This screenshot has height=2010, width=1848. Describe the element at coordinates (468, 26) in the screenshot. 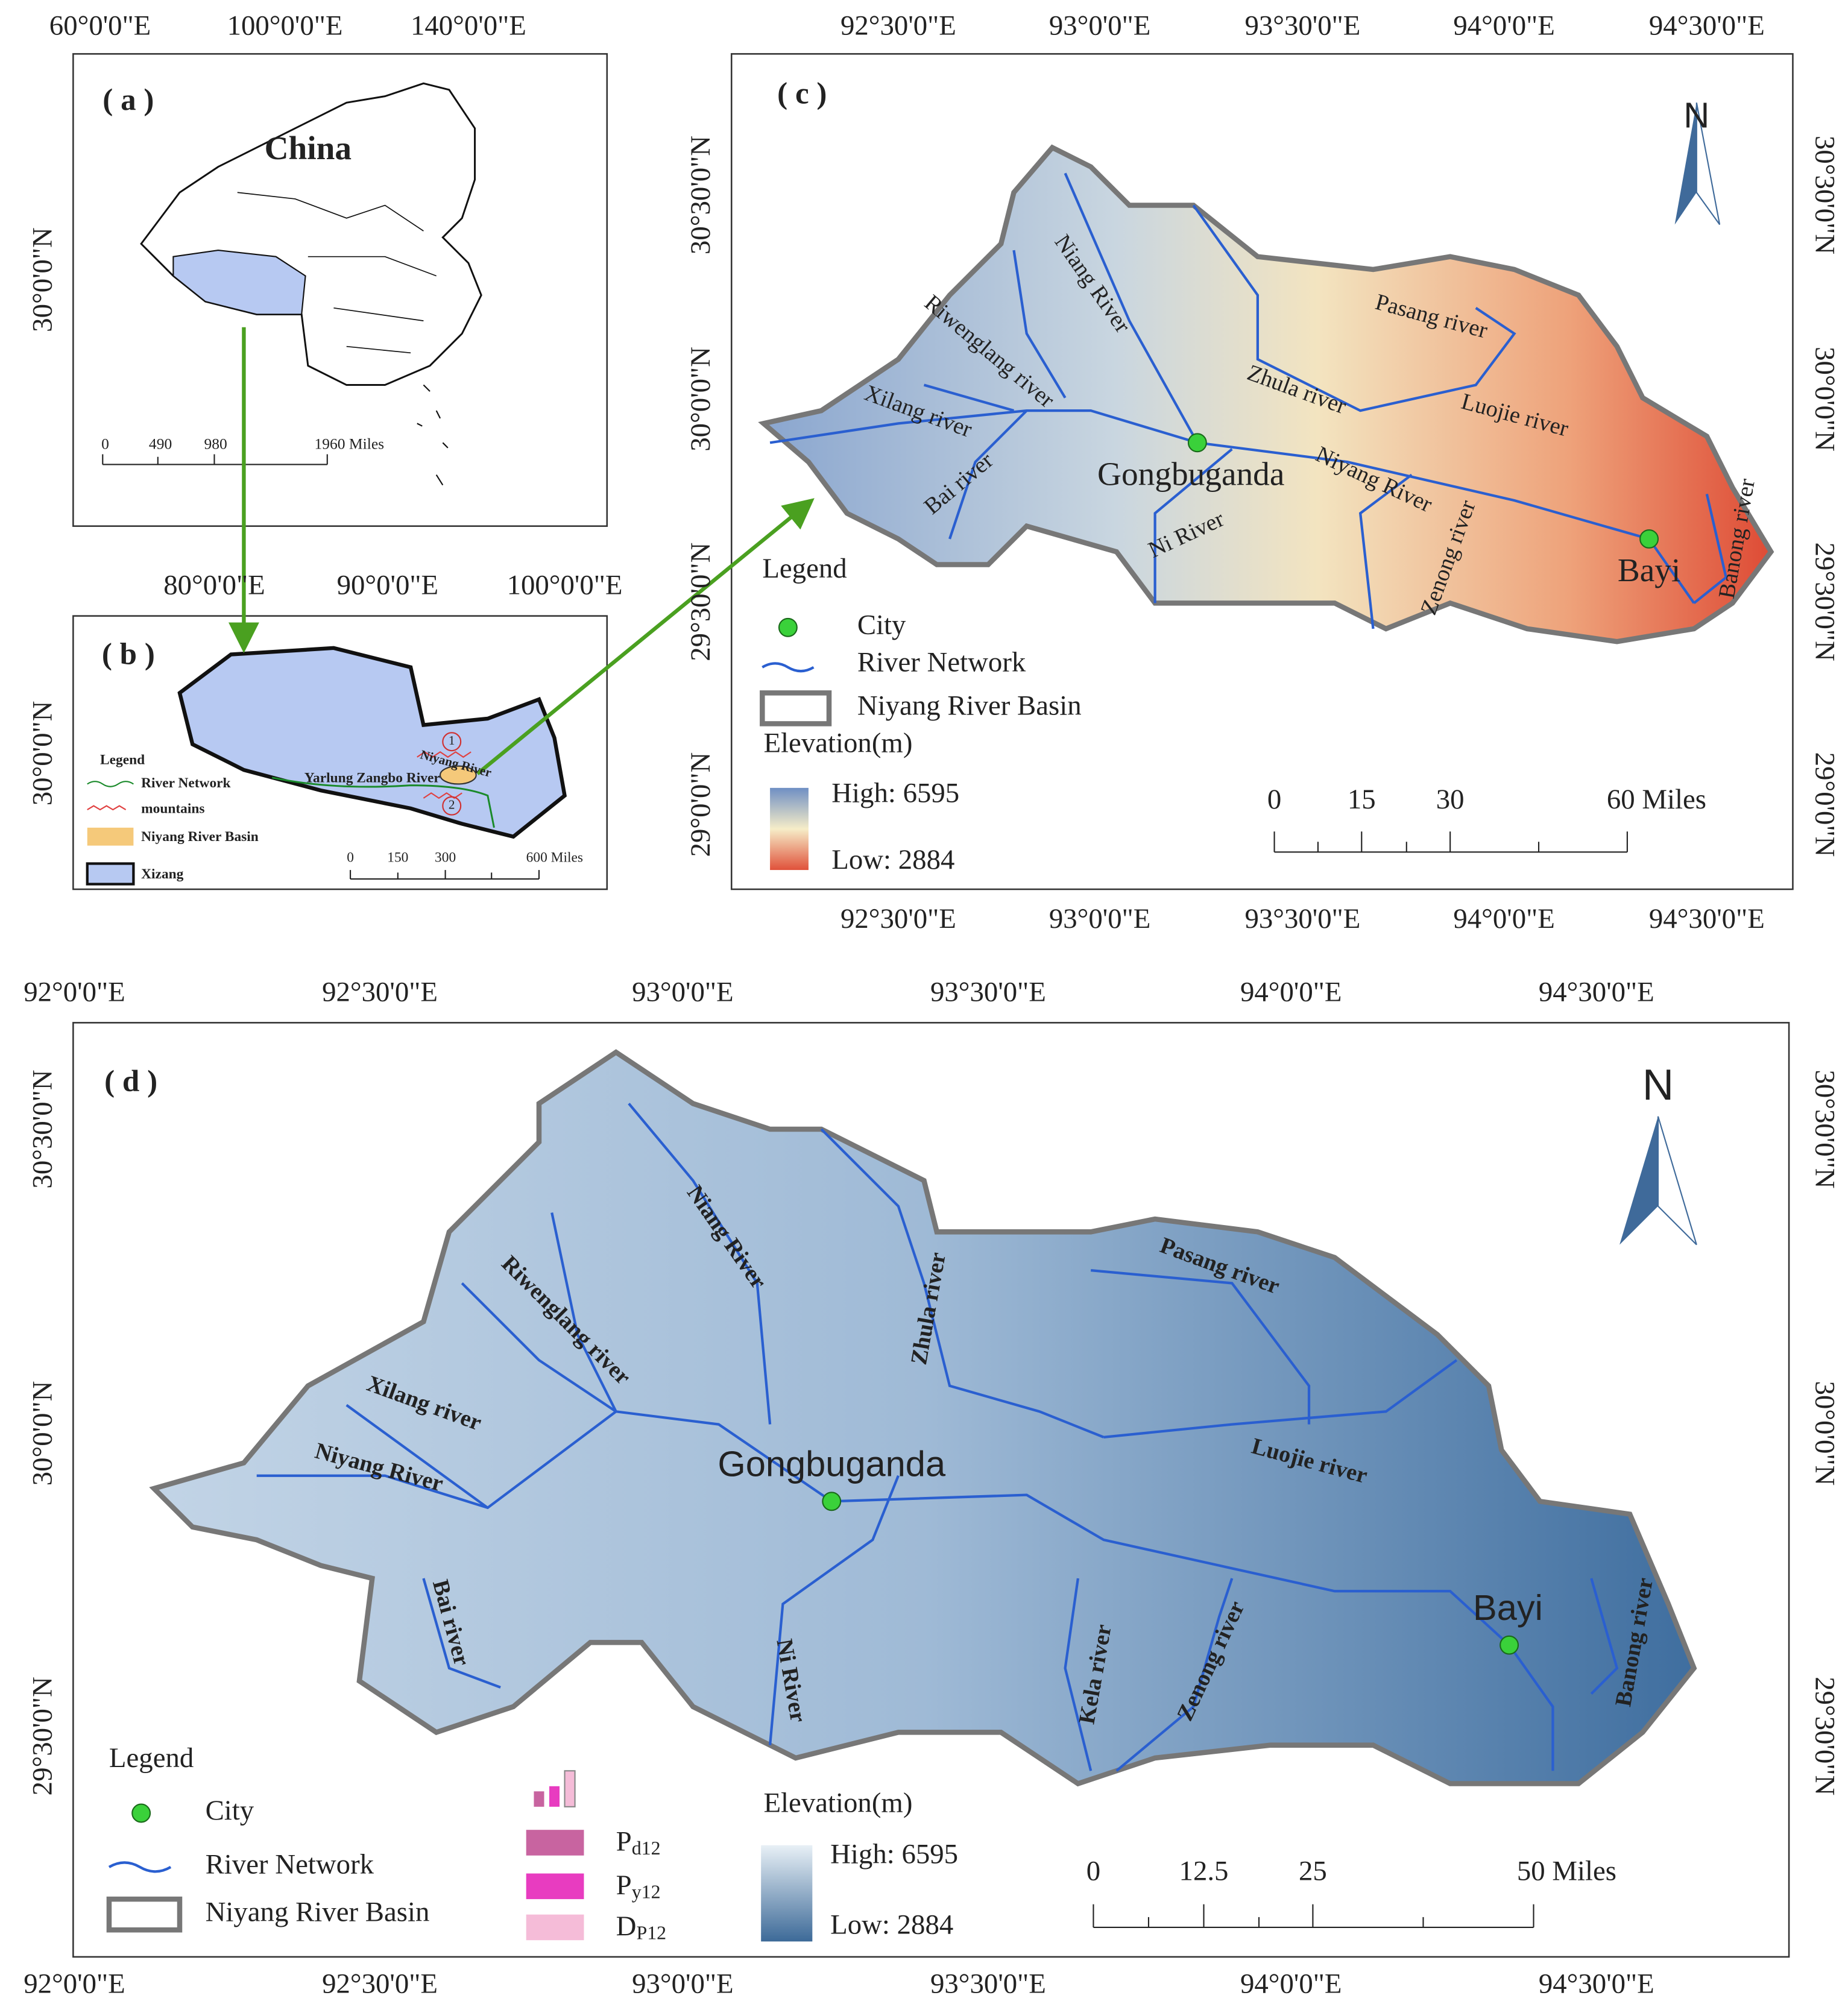

I see `lon-tick-label: 140°0'0"E` at that location.